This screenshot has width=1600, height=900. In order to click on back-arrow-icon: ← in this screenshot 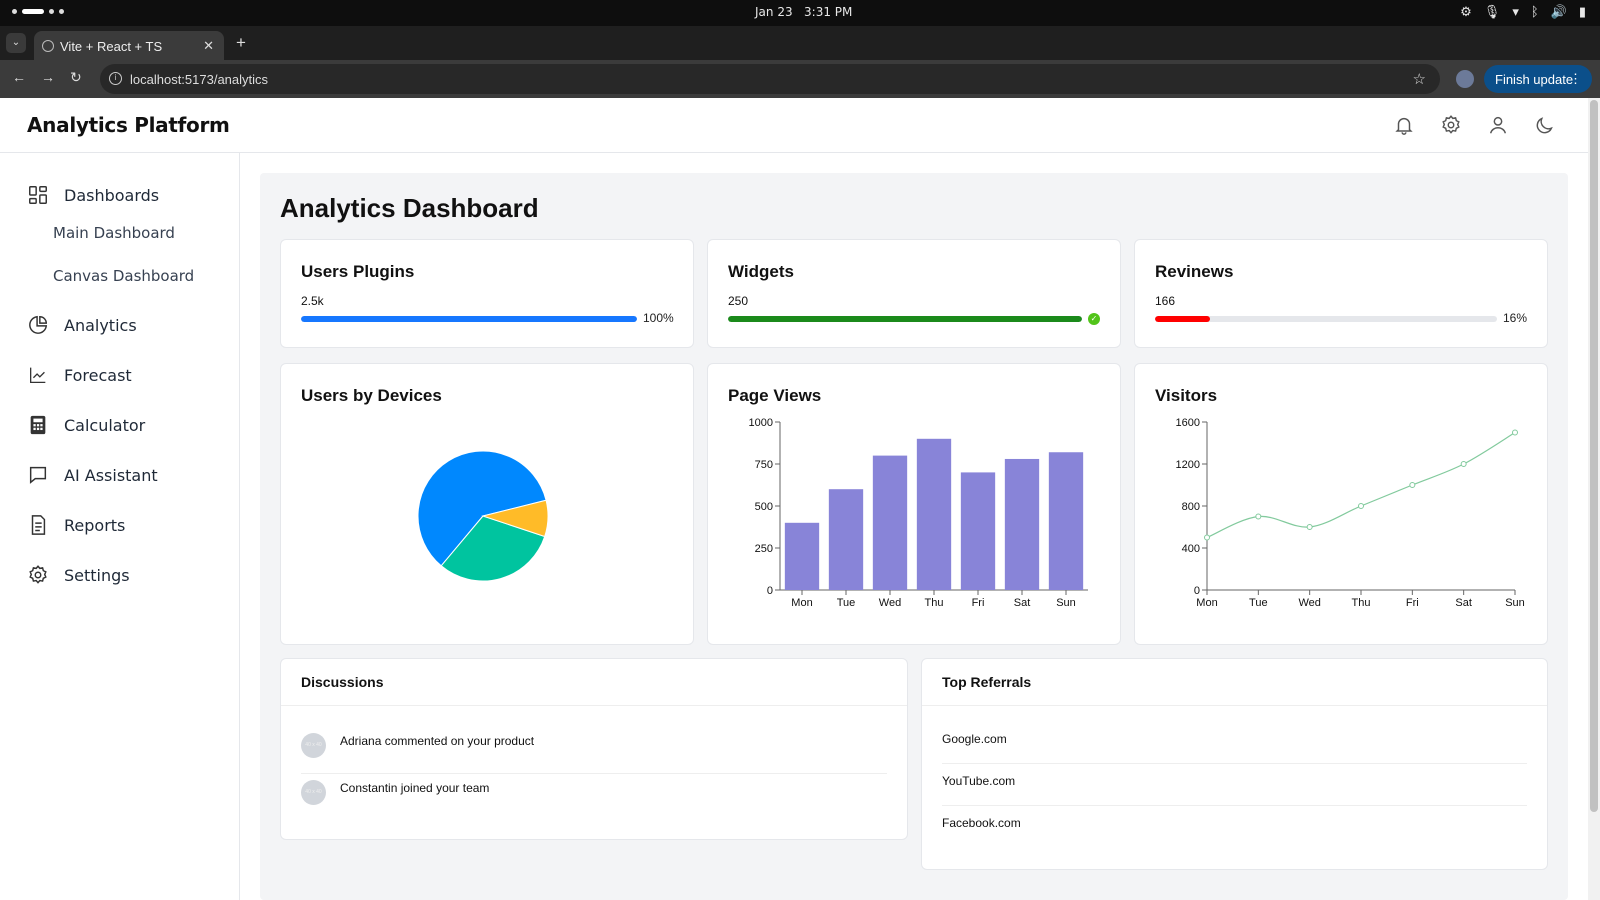, I will do `click(19, 77)`.